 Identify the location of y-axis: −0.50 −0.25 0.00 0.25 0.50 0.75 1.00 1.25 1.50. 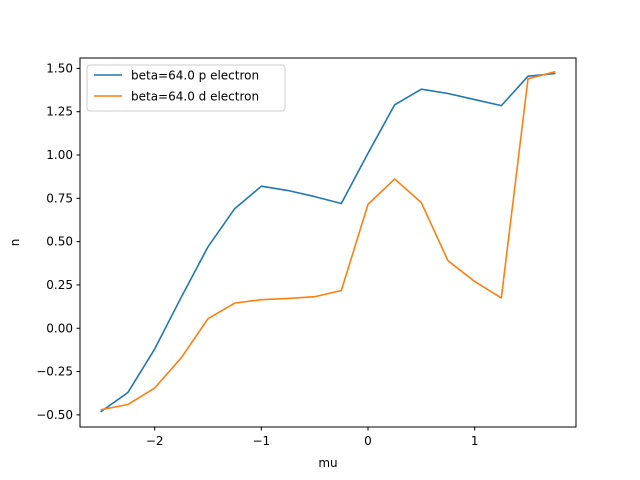
(58, 241).